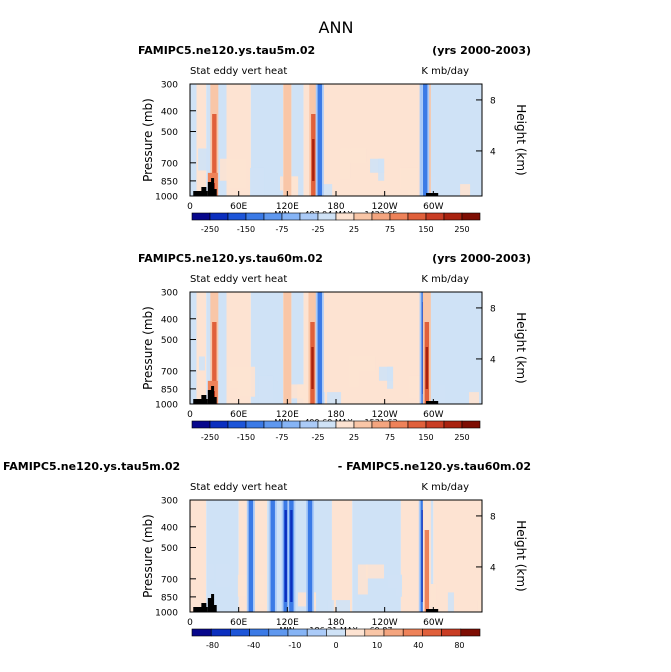  What do you see at coordinates (377, 645) in the screenshot?
I see `colorbar-label: 10` at bounding box center [377, 645].